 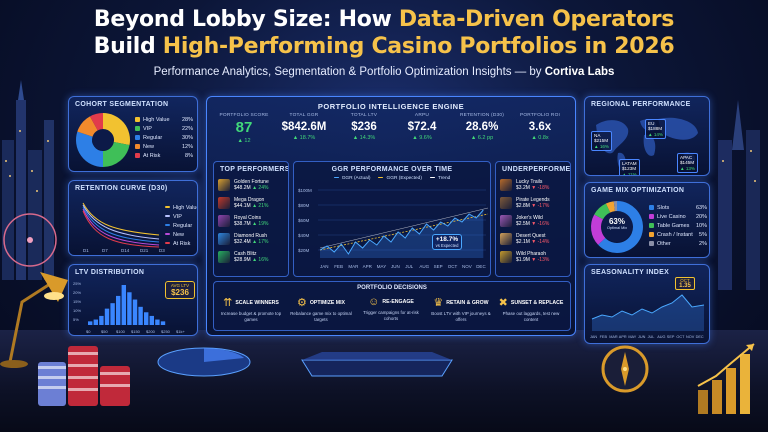 I want to click on game-value: $38.7M, so click(x=242, y=224).